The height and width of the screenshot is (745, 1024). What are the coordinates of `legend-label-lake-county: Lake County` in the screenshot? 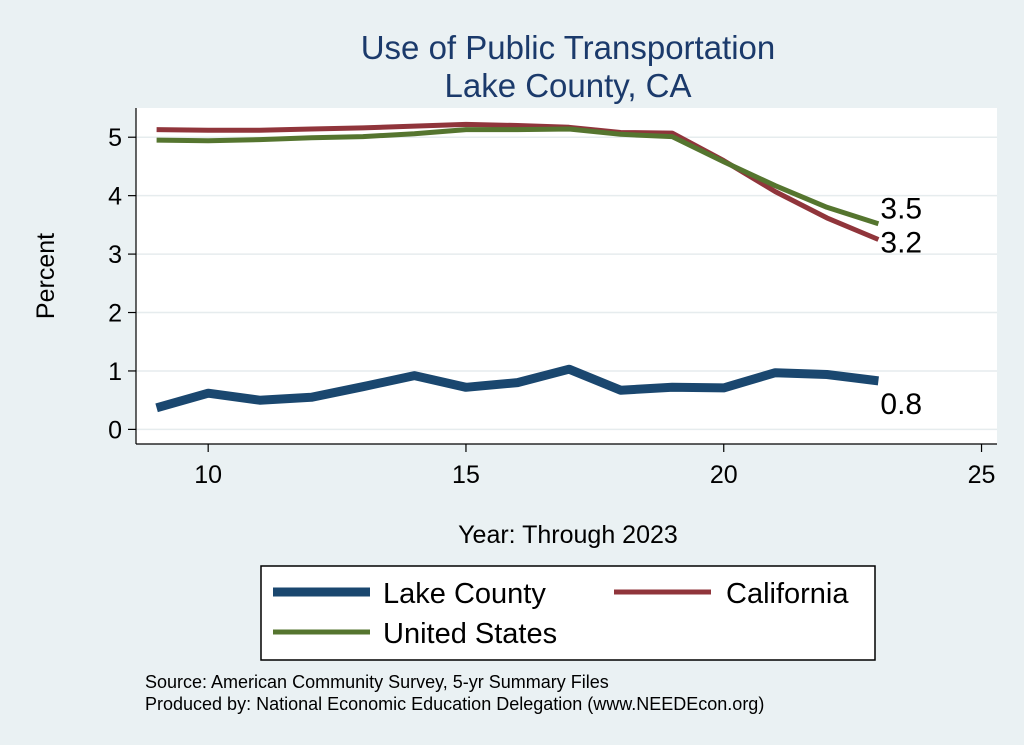 It's located at (464, 594).